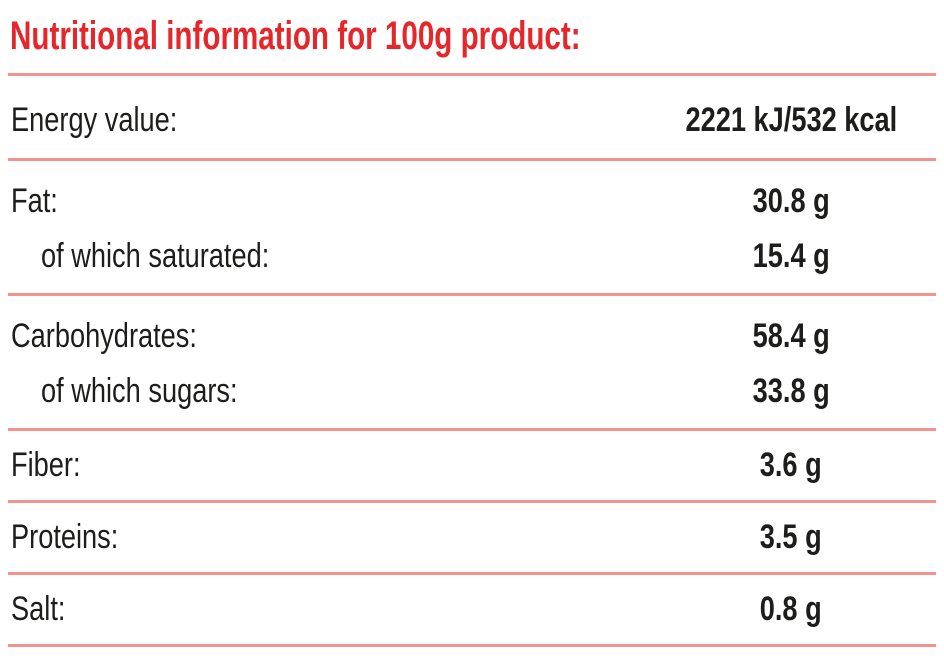  What do you see at coordinates (791, 201) in the screenshot?
I see `row-value: 30.8 g` at bounding box center [791, 201].